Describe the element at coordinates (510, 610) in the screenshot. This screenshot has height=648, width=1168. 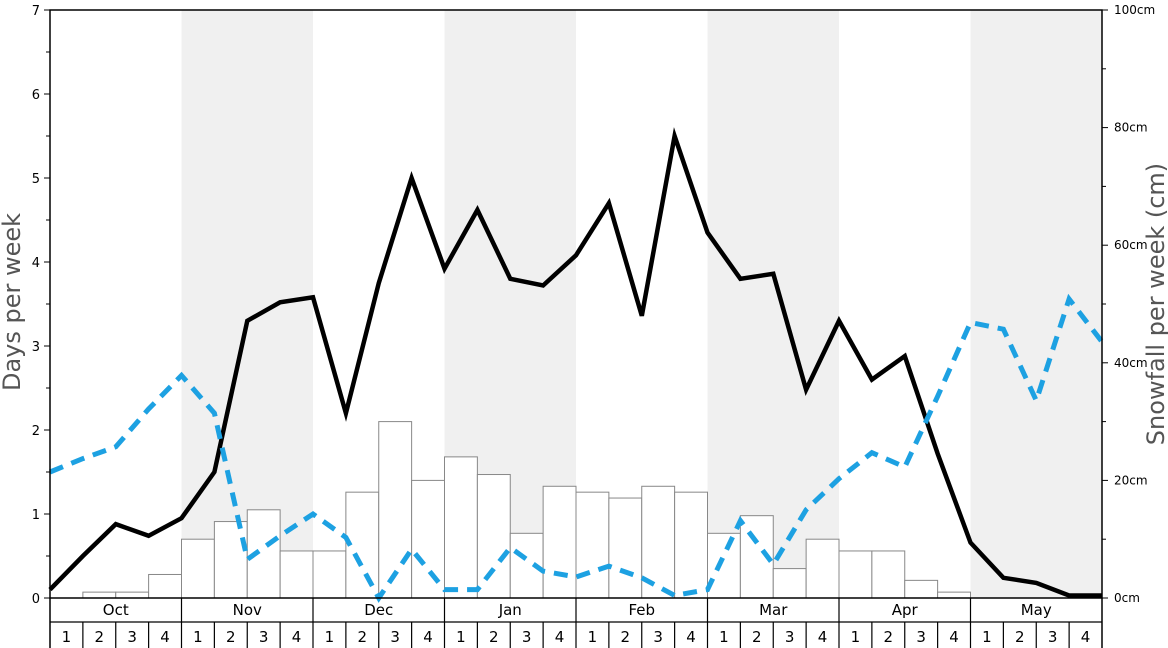
I see `month-label-jan: Jan` at that location.